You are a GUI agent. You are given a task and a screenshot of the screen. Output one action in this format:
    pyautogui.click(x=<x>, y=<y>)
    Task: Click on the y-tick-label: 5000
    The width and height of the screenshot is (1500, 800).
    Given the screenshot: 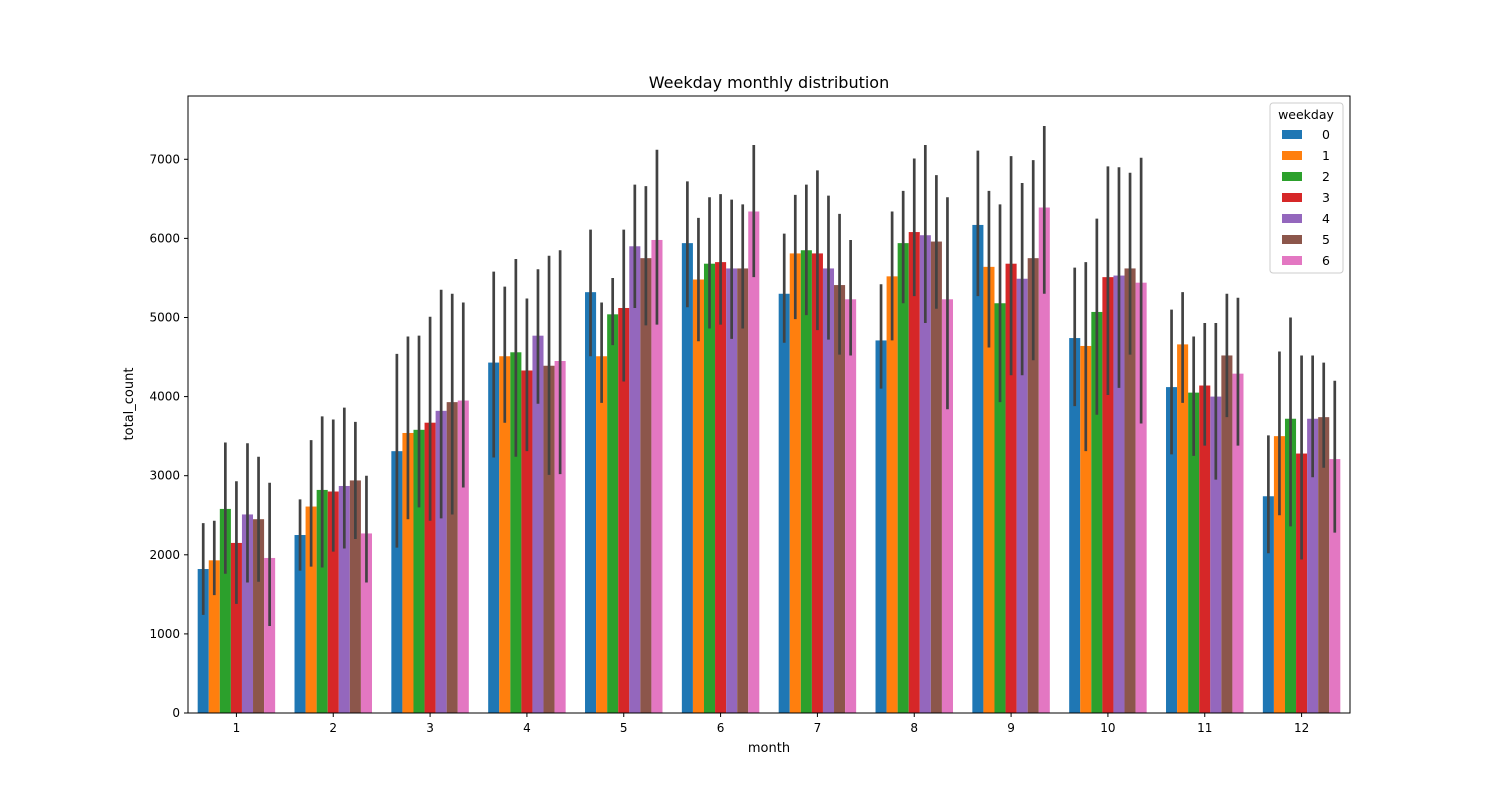 What is the action you would take?
    pyautogui.click(x=164, y=317)
    